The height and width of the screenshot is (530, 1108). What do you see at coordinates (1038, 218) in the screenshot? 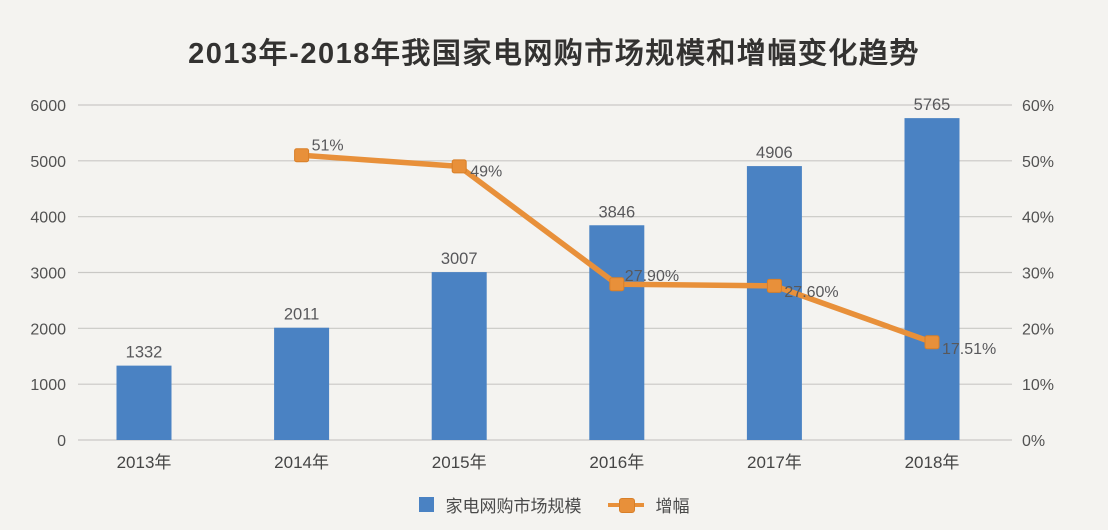
I see `right-axis-tick-label: 40%` at bounding box center [1038, 218].